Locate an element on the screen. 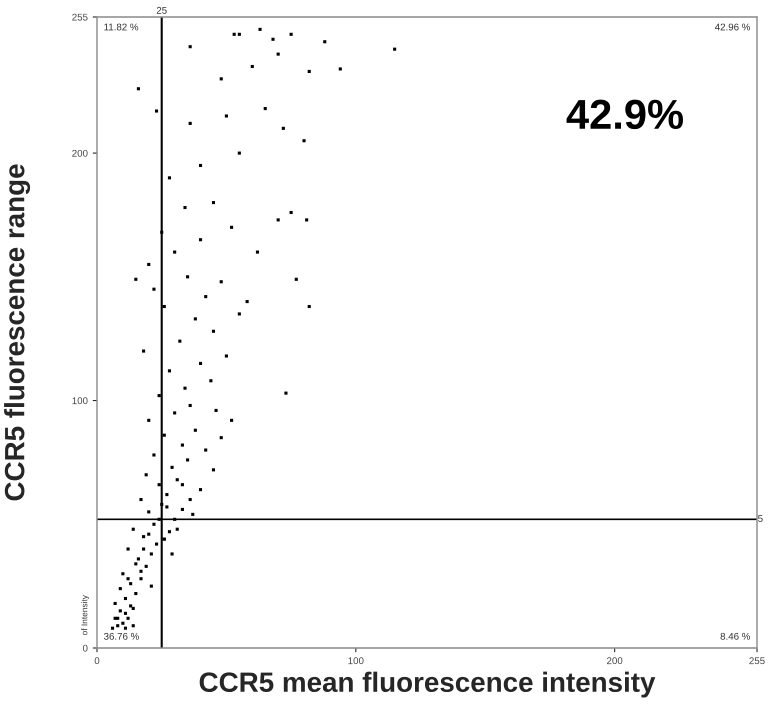  annotation: 42.9% is located at coordinates (624, 115).